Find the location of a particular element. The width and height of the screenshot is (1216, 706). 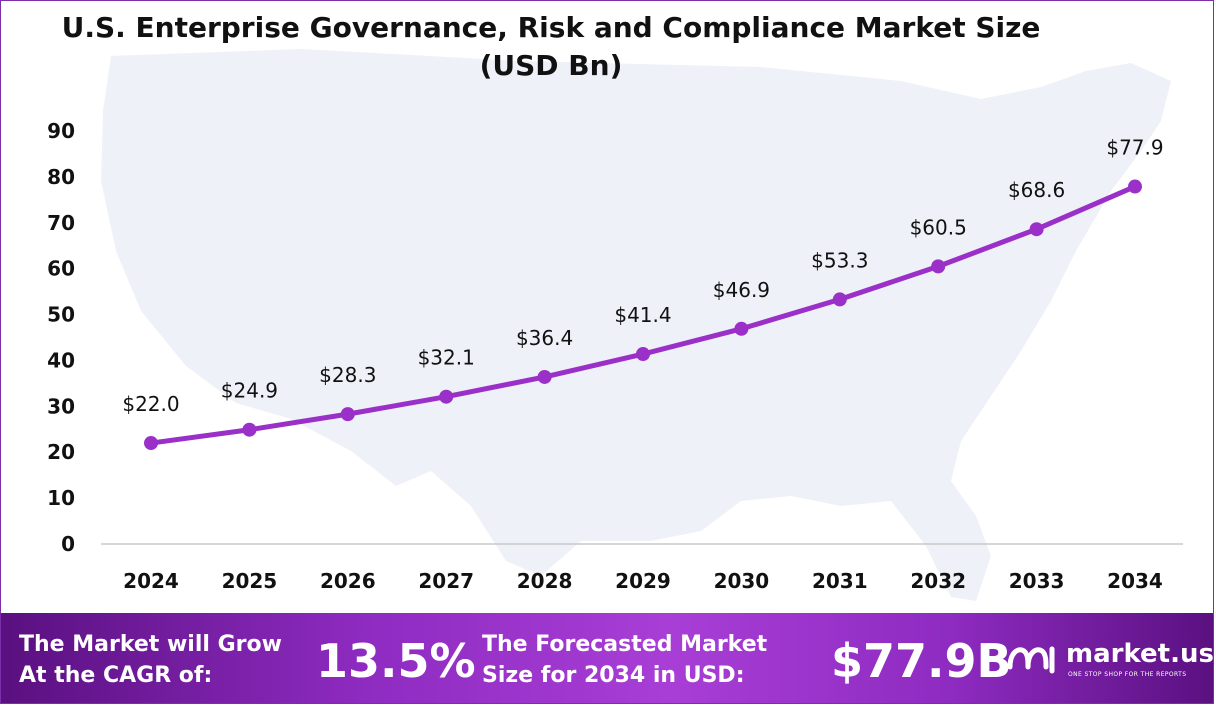

x-tick-label: 2024 is located at coordinates (151, 581).